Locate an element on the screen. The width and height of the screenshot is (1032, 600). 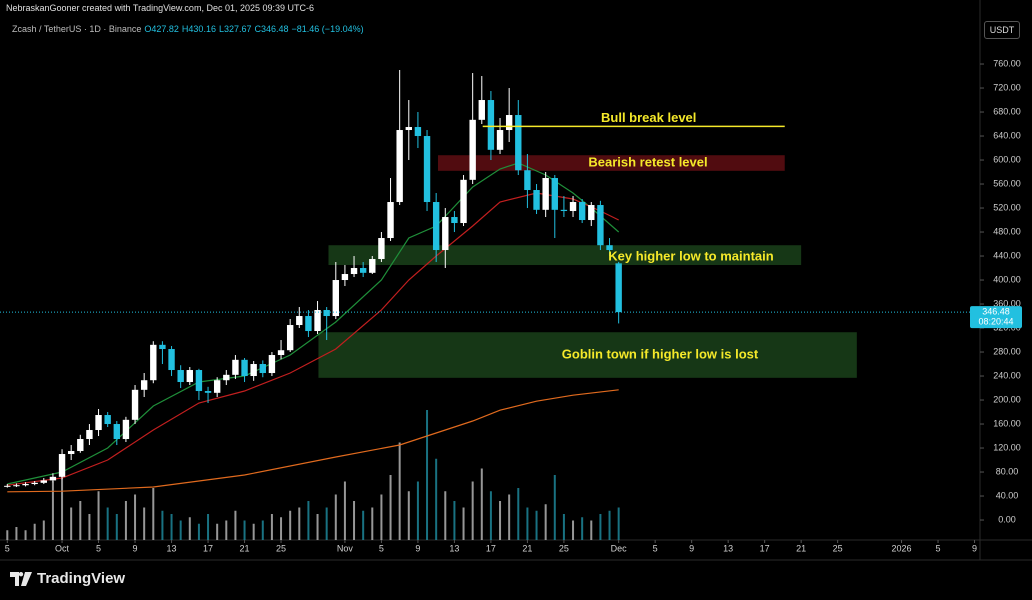
y-tick-label: 400.00 is located at coordinates (1007, 279).